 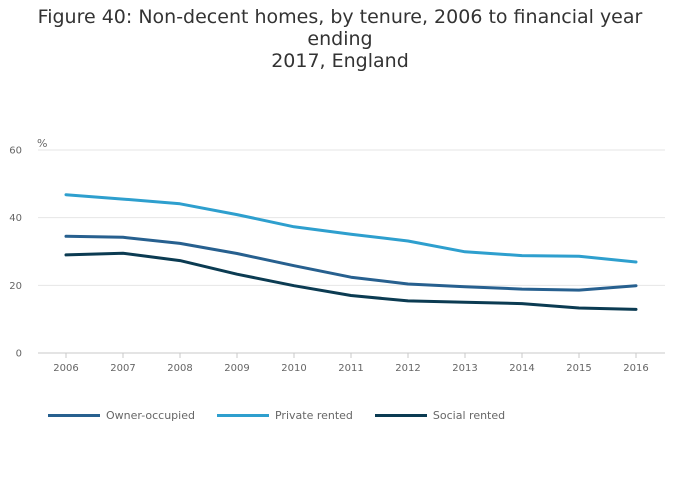 I want to click on legend-item: Private rented, so click(x=284, y=415).